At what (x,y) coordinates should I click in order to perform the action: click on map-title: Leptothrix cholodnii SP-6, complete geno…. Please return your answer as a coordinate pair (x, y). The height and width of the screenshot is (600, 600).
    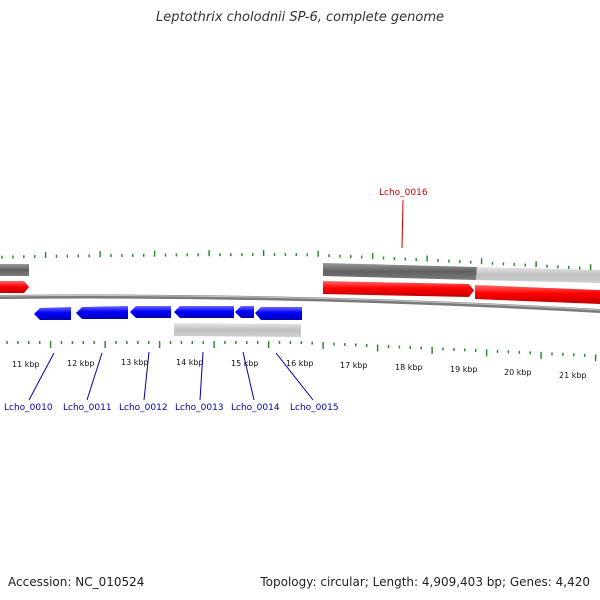
    Looking at the image, I should click on (300, 17).